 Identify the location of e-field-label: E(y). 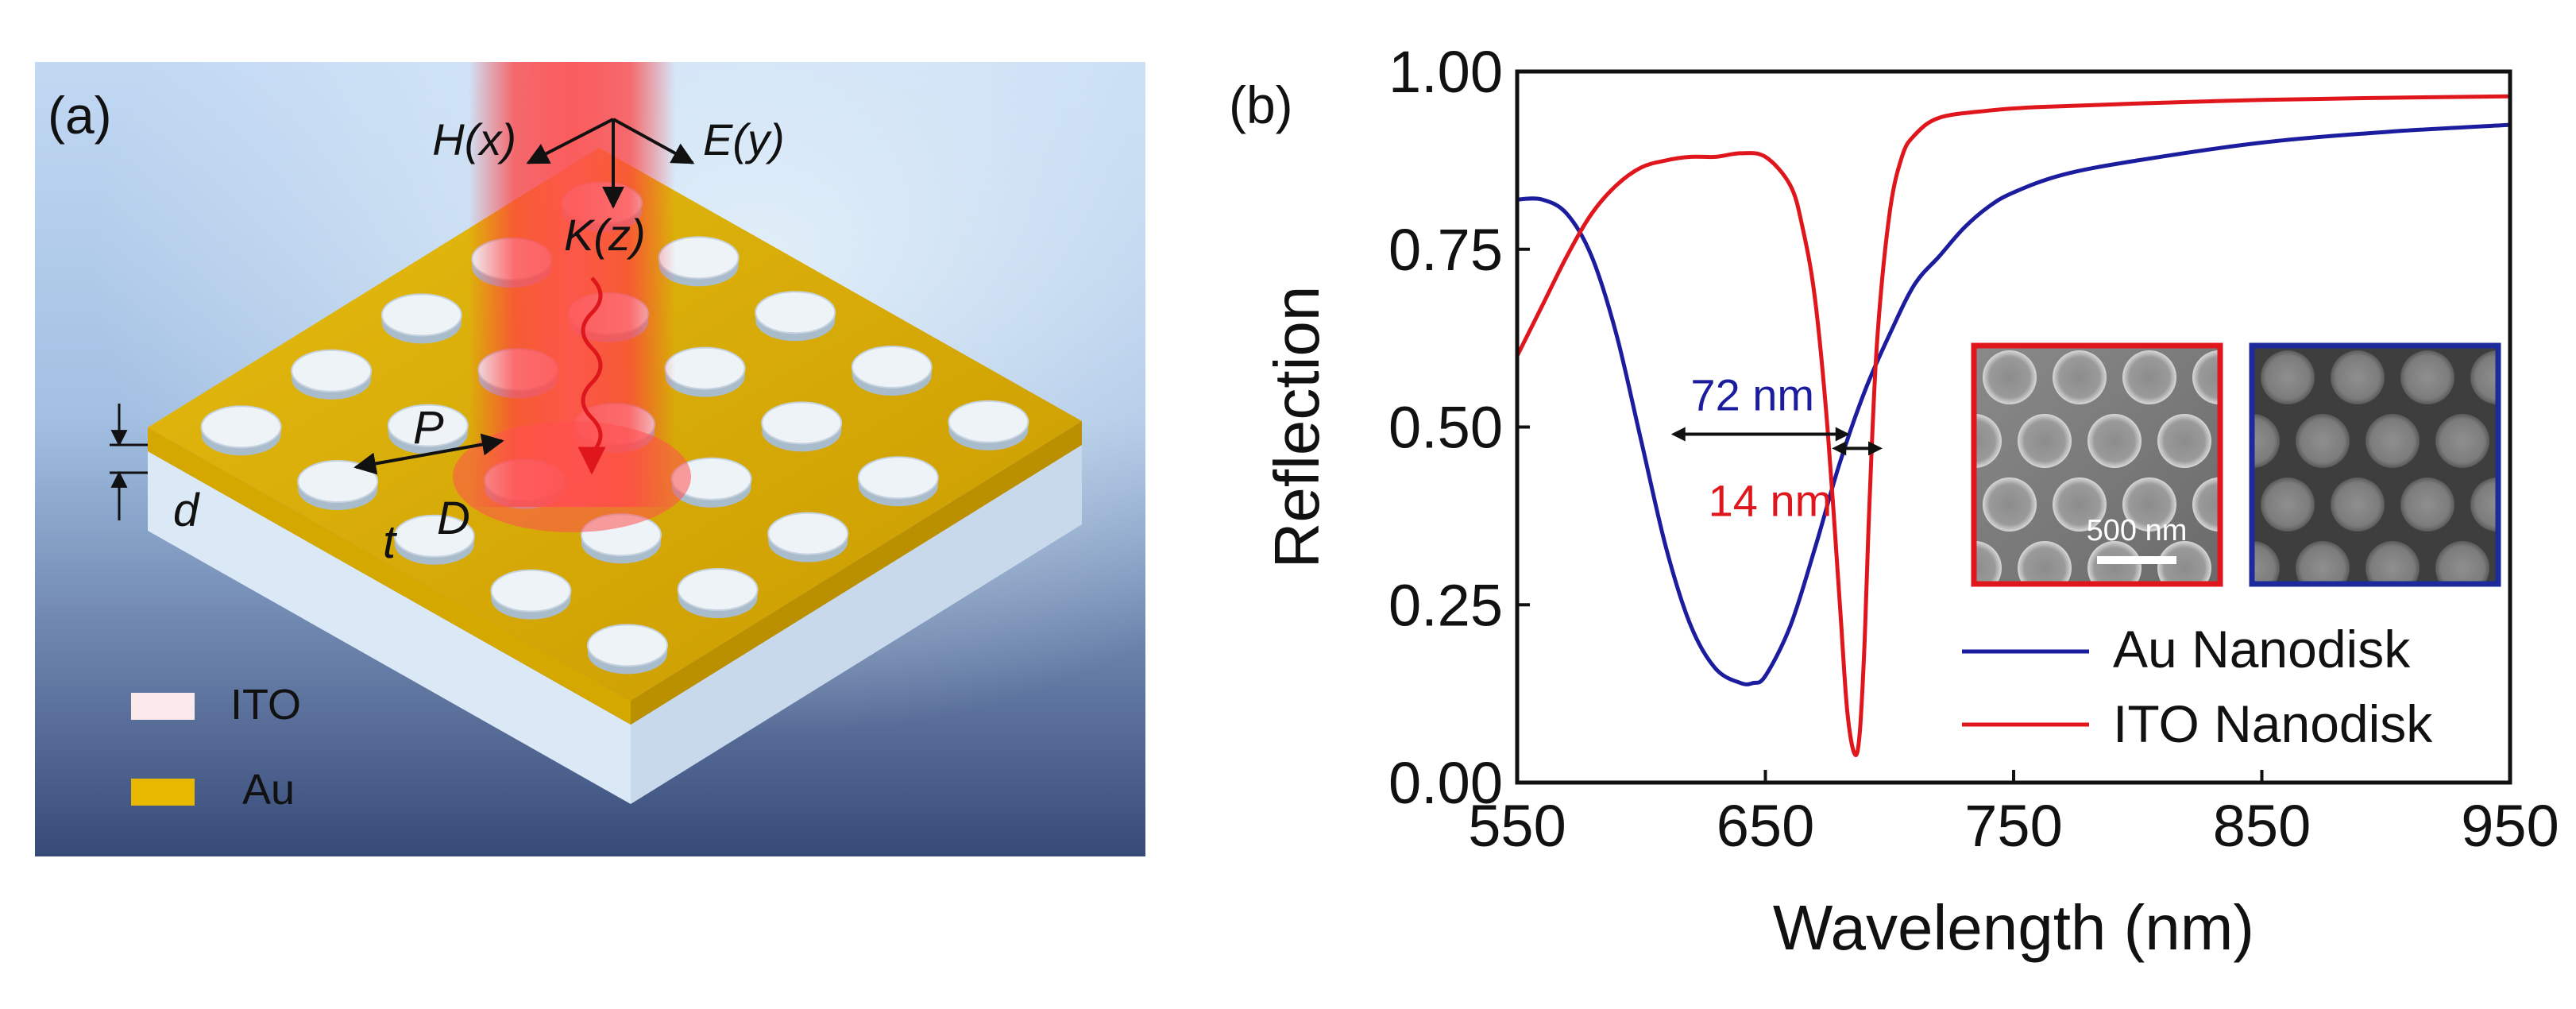
(744, 139).